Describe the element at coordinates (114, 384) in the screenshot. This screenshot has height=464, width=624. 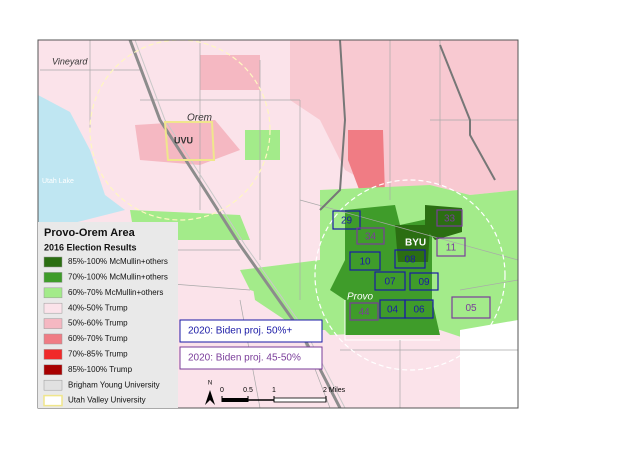
I see `legend-label: Brigham Young University` at that location.